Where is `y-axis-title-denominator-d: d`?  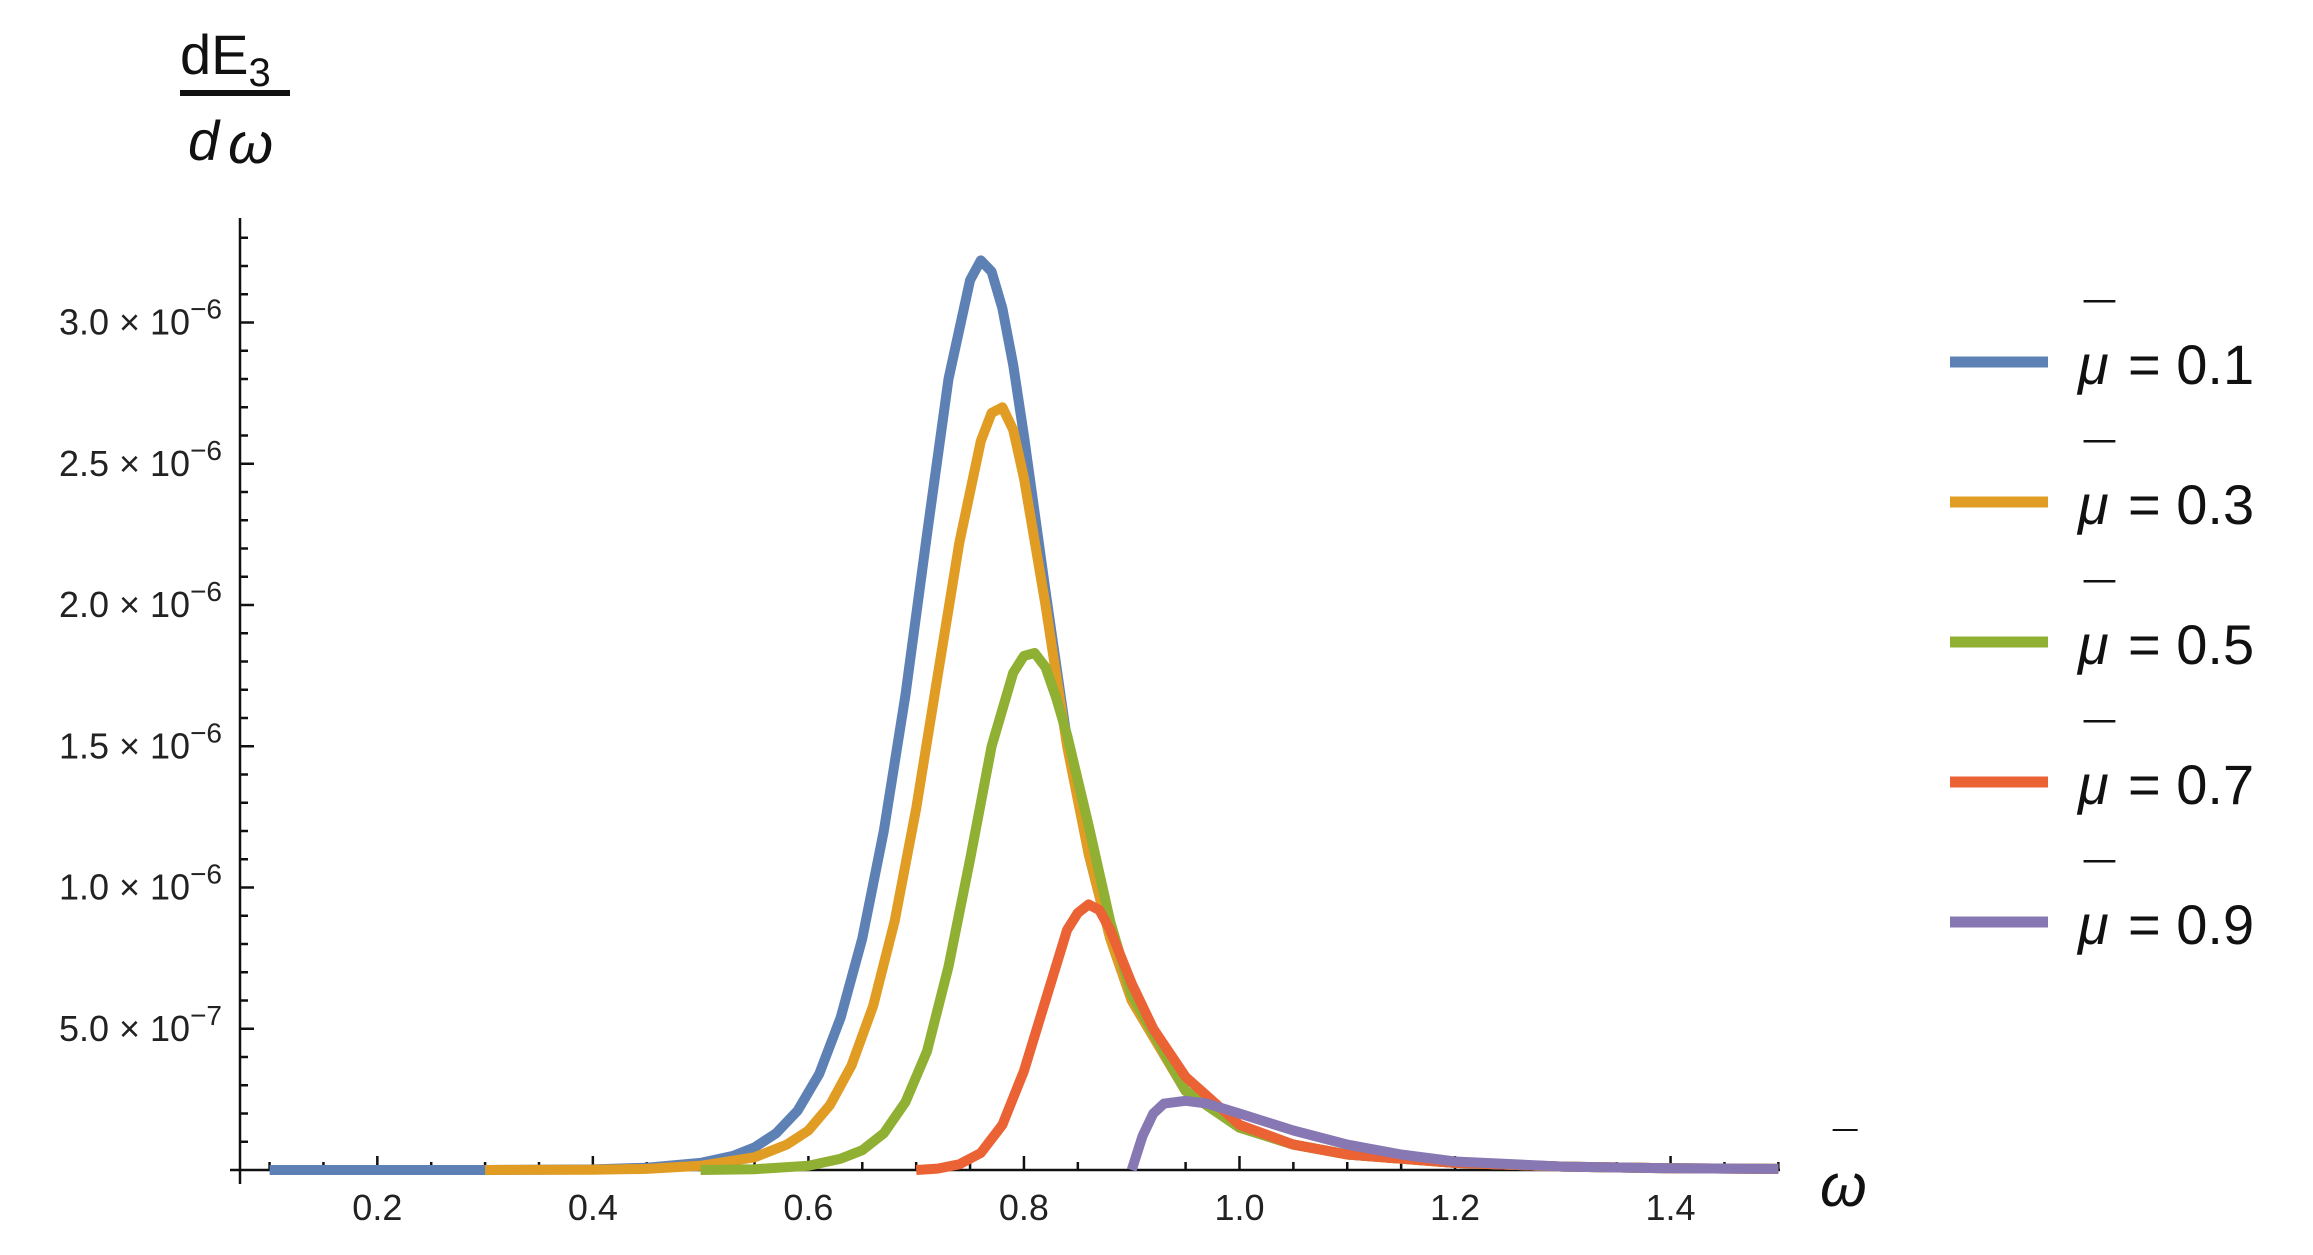 y-axis-title-denominator-d: d is located at coordinates (204, 140).